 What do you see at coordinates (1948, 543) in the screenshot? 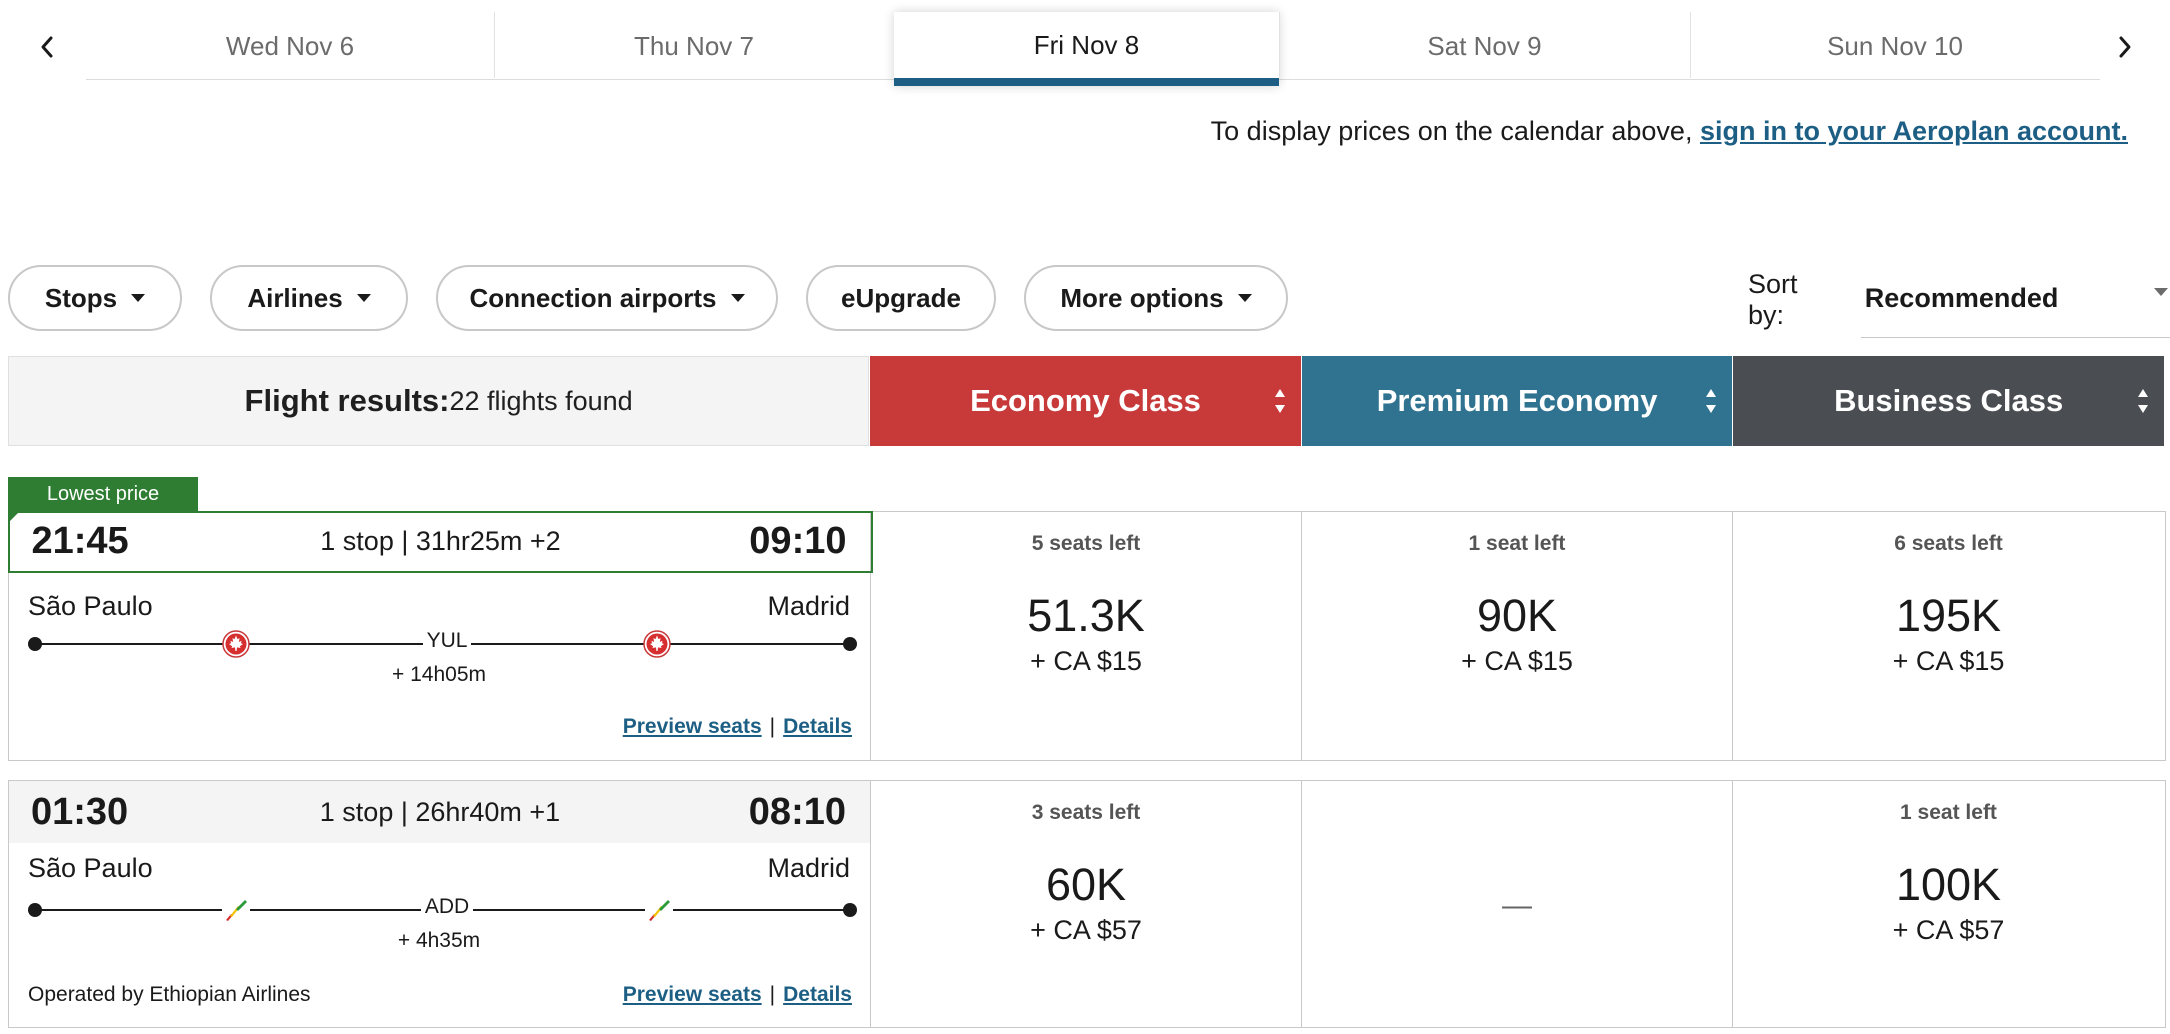
I see `seats-left: 6 seats left` at bounding box center [1948, 543].